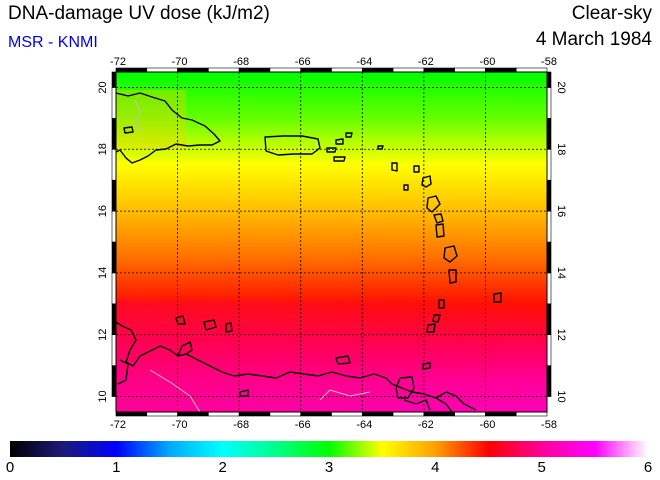  What do you see at coordinates (331, 150) in the screenshot?
I see `vieques-island` at bounding box center [331, 150].